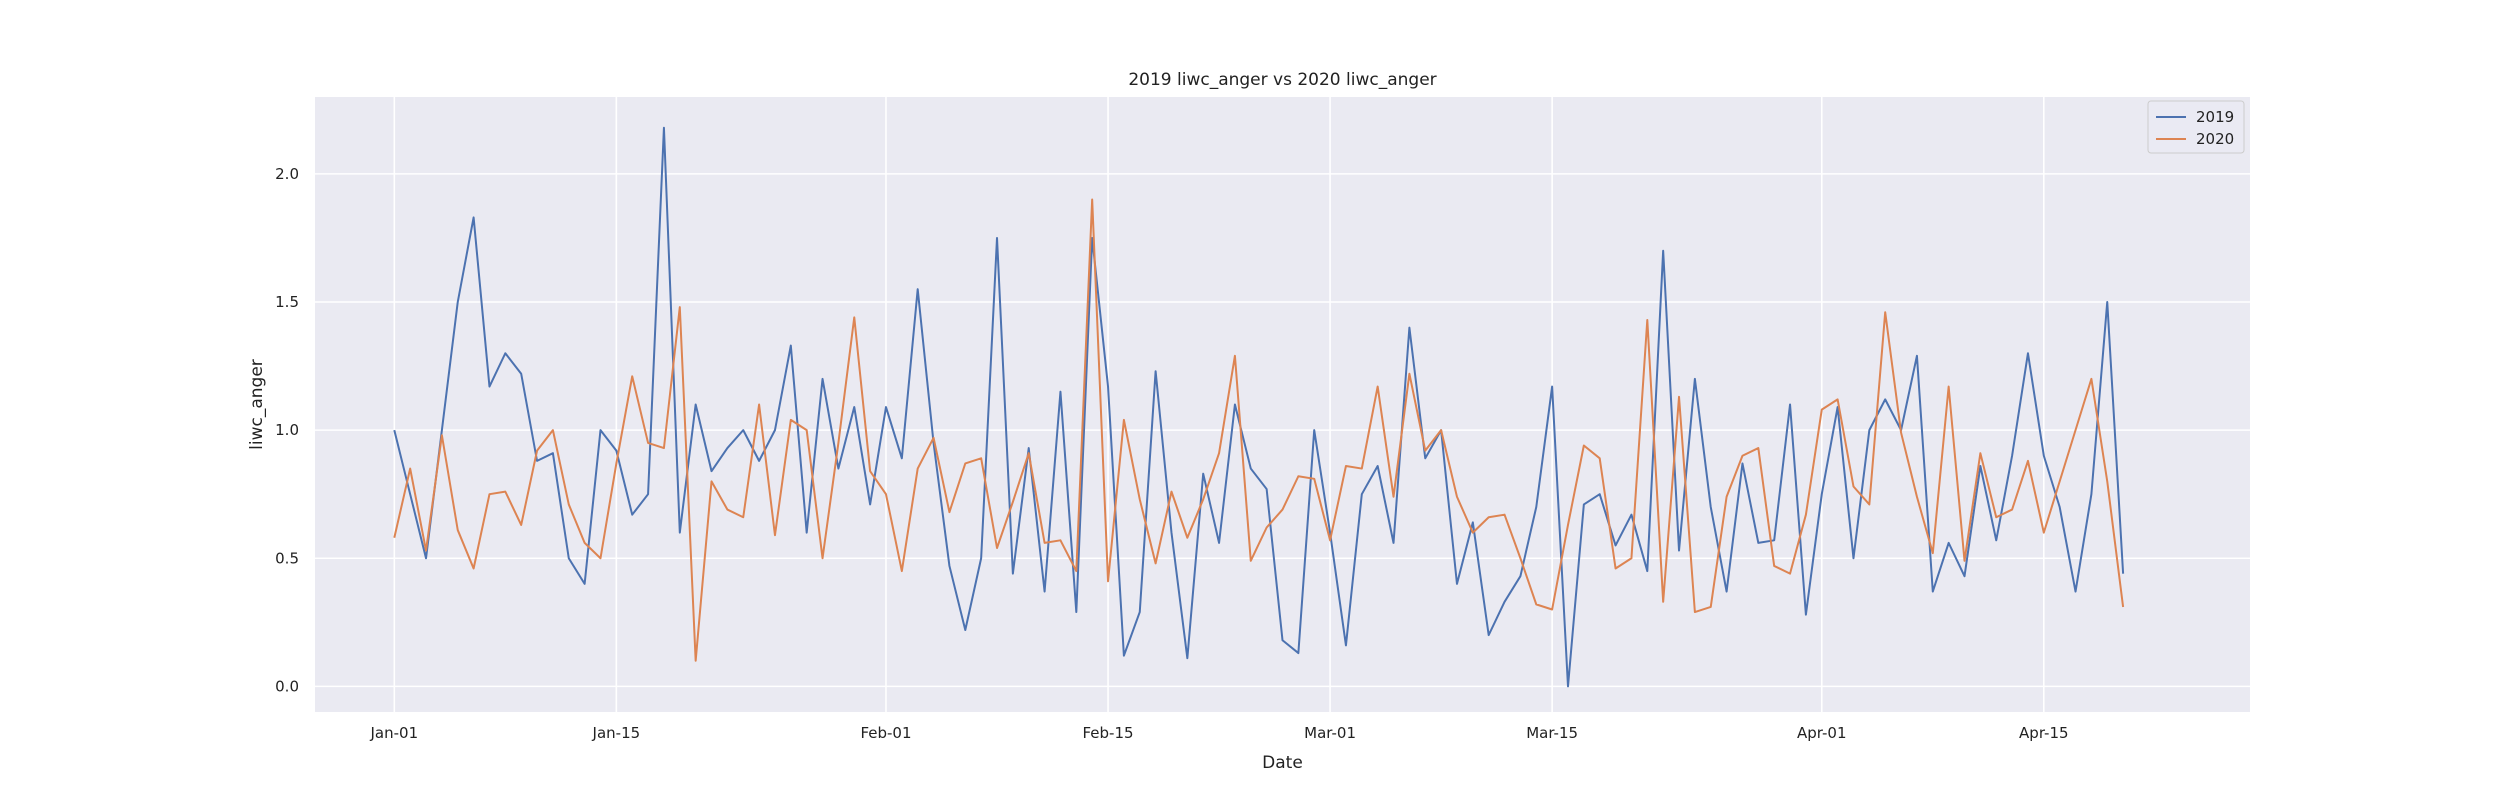  What do you see at coordinates (2044, 733) in the screenshot?
I see `x-tick-label: Apr-15` at bounding box center [2044, 733].